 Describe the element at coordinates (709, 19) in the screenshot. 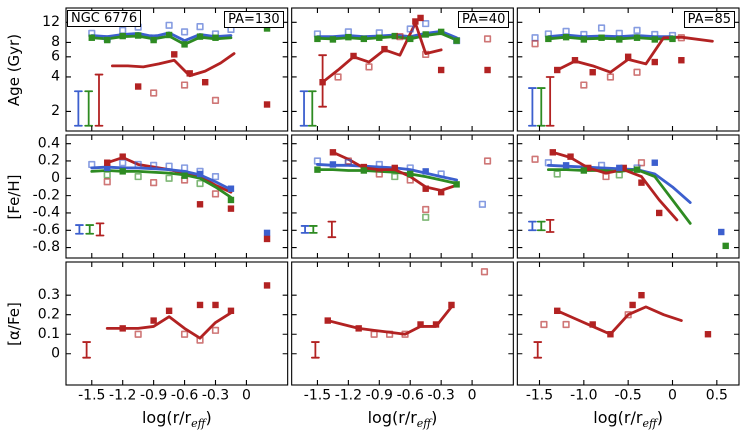

I see `pa-label-85: PA=85` at that location.